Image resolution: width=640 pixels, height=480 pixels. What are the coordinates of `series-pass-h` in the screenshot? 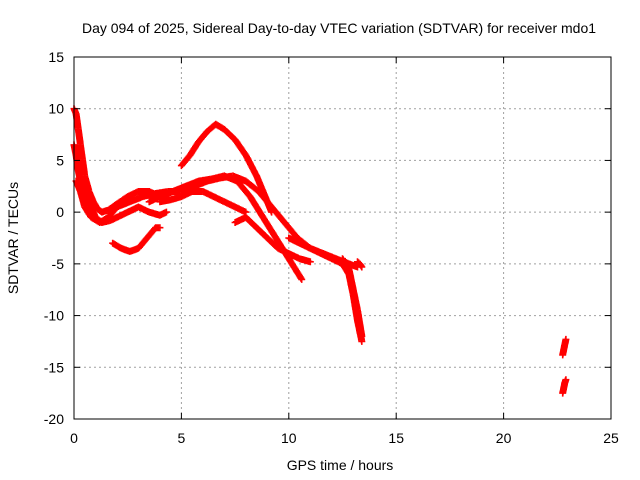 It's located at (272, 239).